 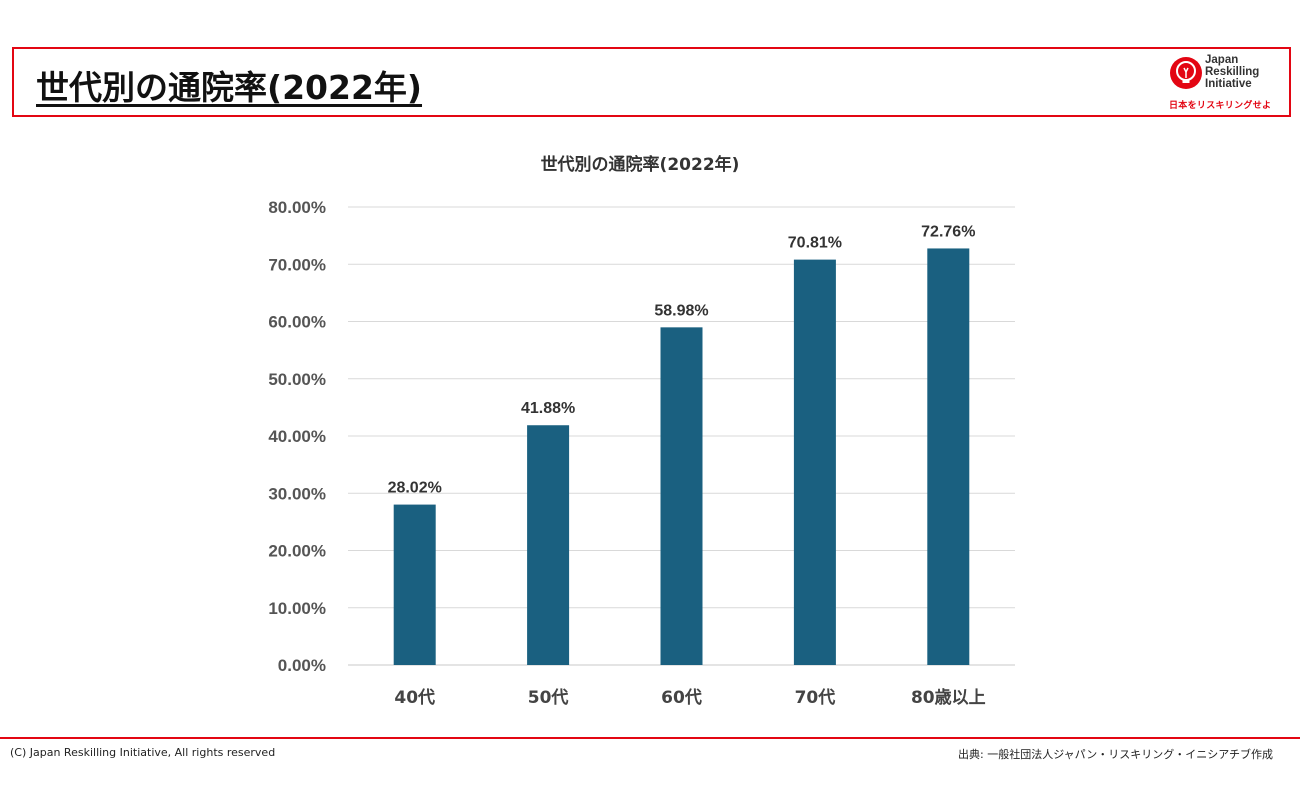 What do you see at coordinates (415, 488) in the screenshot?
I see `data-label: 28.02%` at bounding box center [415, 488].